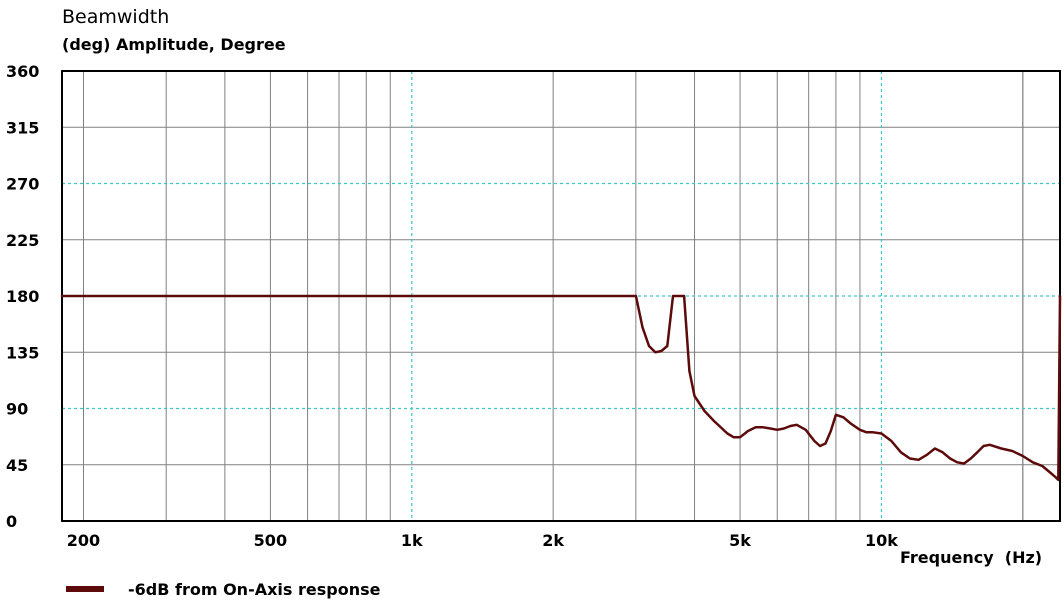  I want to click on y-axis-label: (deg) Amplitude, Degree, so click(174, 44).